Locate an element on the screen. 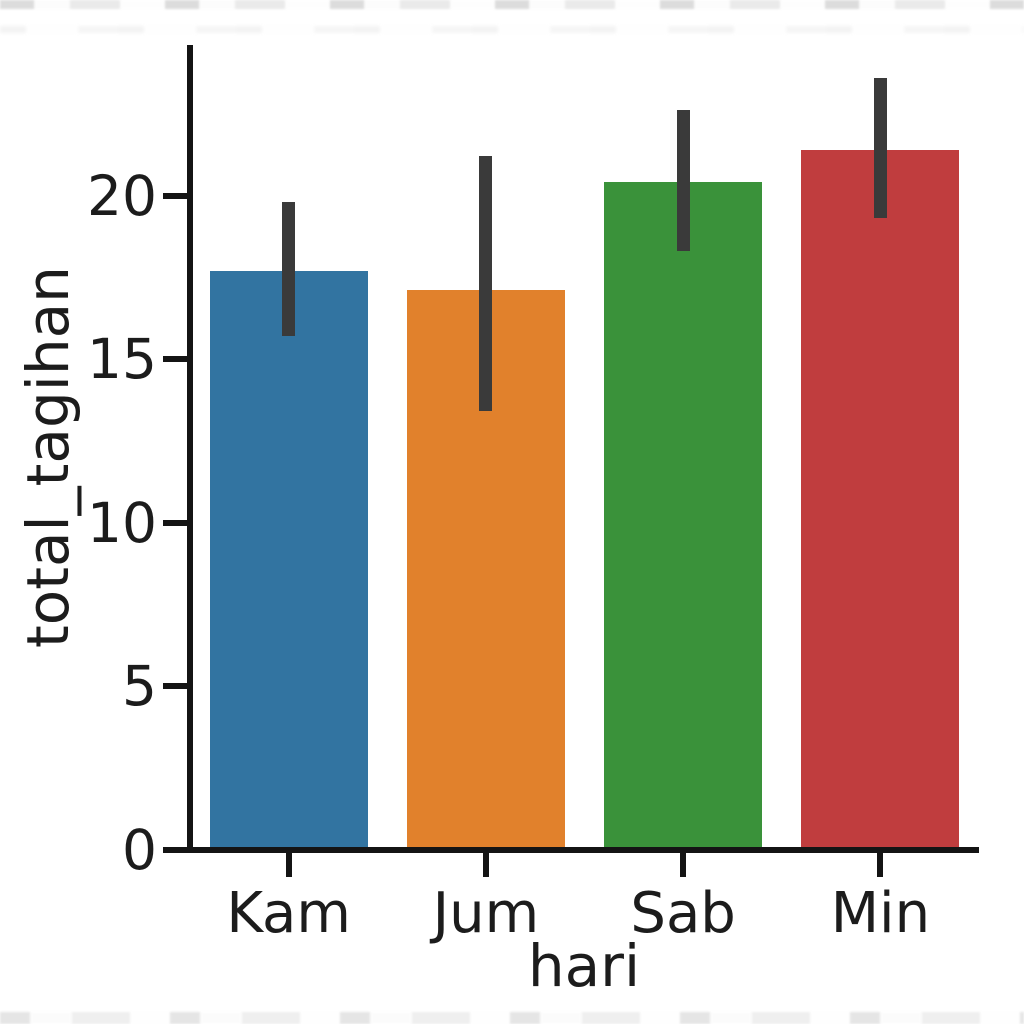  x-axis-line is located at coordinates (583, 850).